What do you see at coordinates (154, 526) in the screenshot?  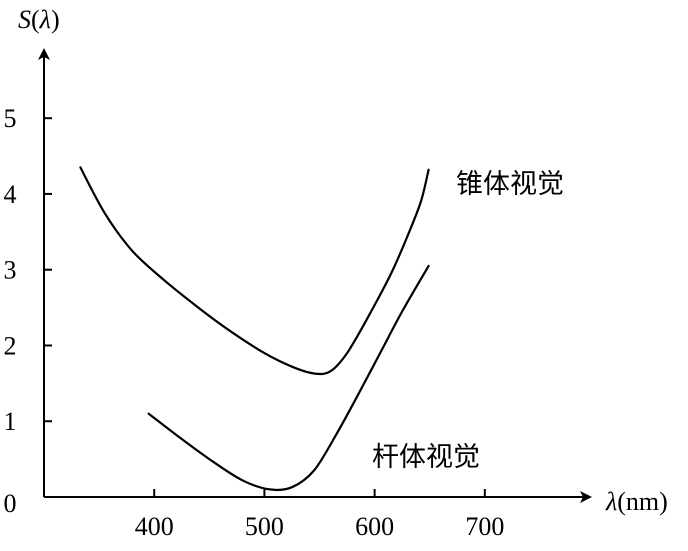 I see `x-tick-label: 400` at bounding box center [154, 526].